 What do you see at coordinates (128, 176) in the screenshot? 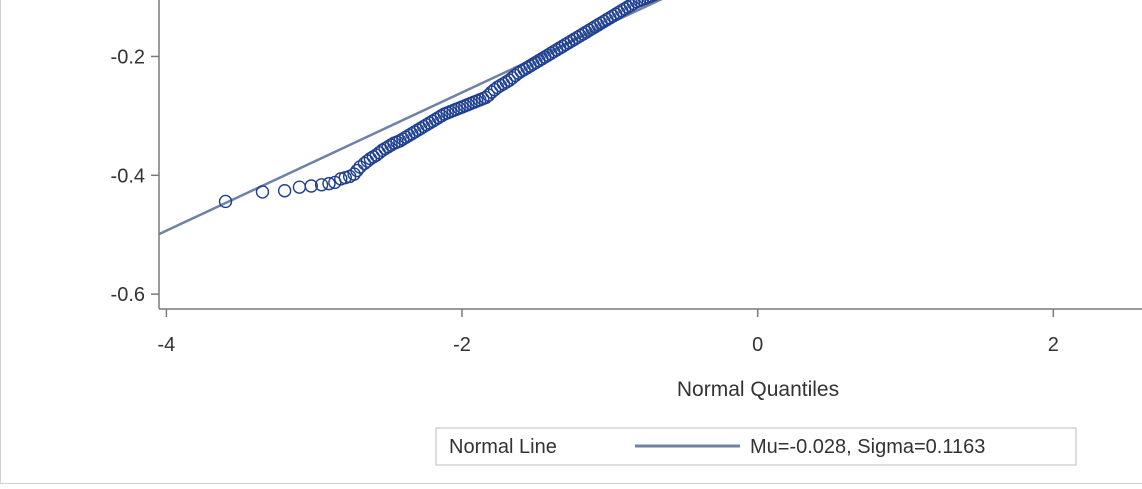
I see `y-tick-label: -0.4` at bounding box center [128, 176].